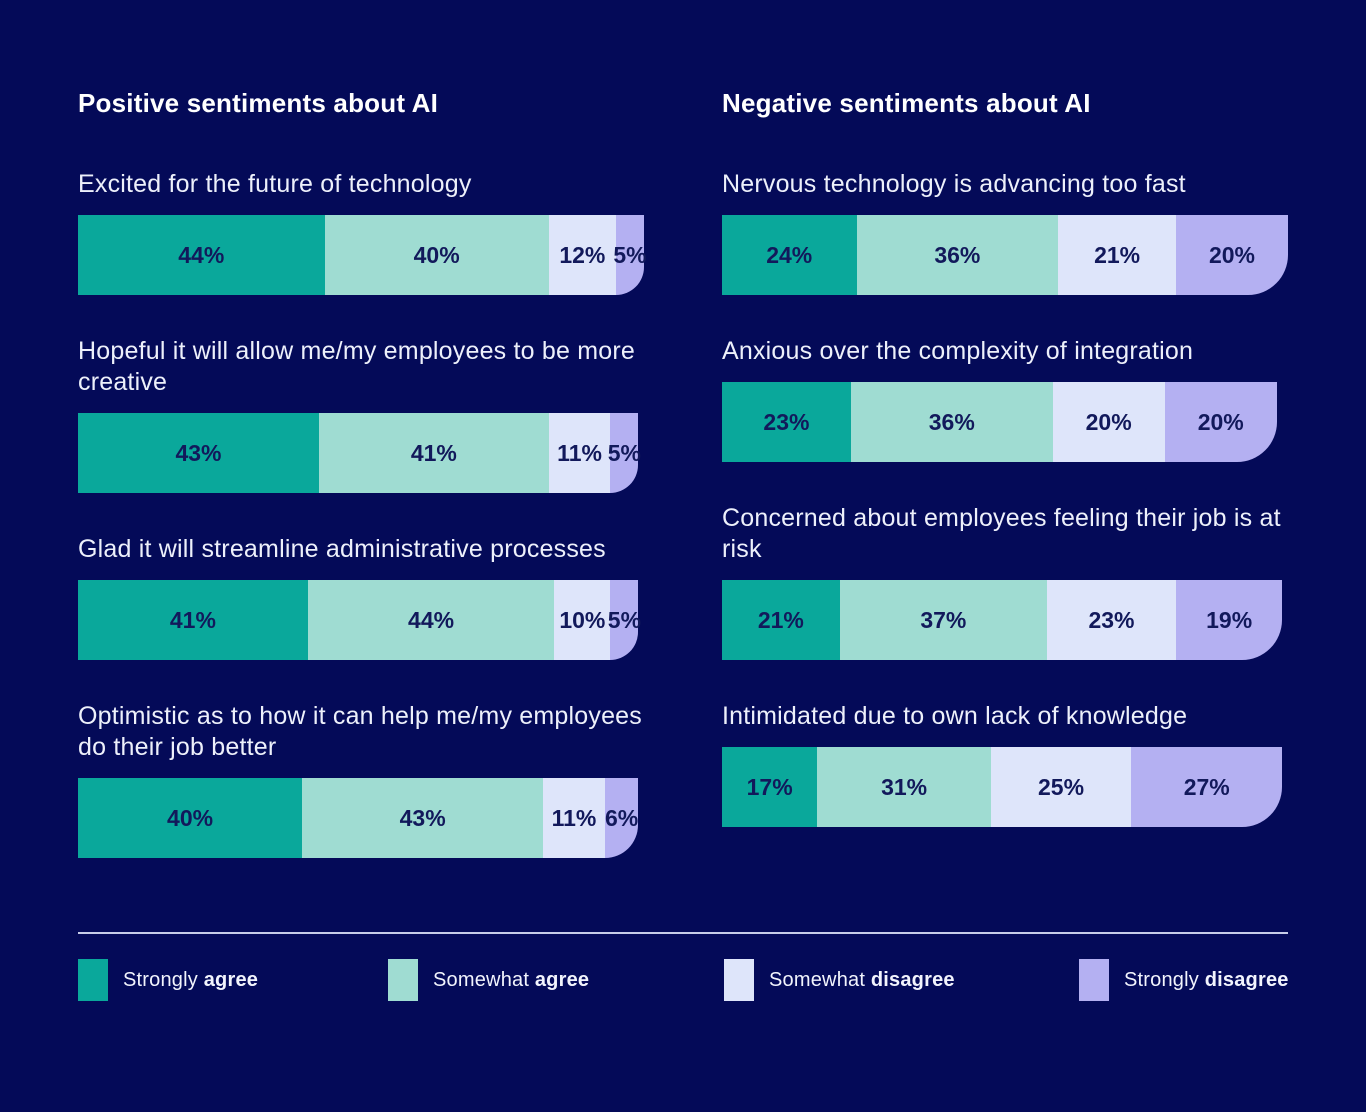  Describe the element at coordinates (1220, 422) in the screenshot. I see `bar-segment-strongly-disagree: 20%` at that location.